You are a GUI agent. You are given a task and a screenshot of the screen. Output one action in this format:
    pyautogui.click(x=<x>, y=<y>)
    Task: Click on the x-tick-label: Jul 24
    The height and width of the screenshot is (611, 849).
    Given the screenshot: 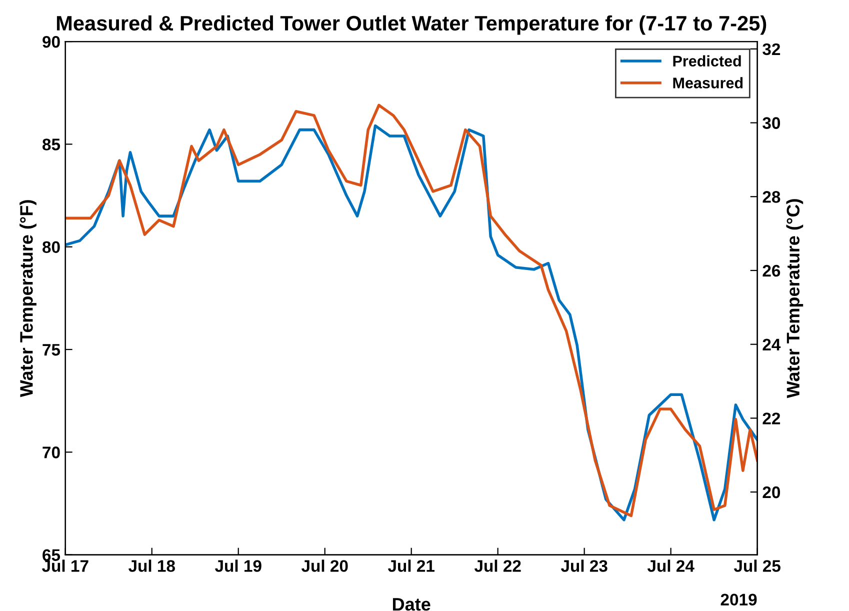 What is the action you would take?
    pyautogui.click(x=670, y=566)
    